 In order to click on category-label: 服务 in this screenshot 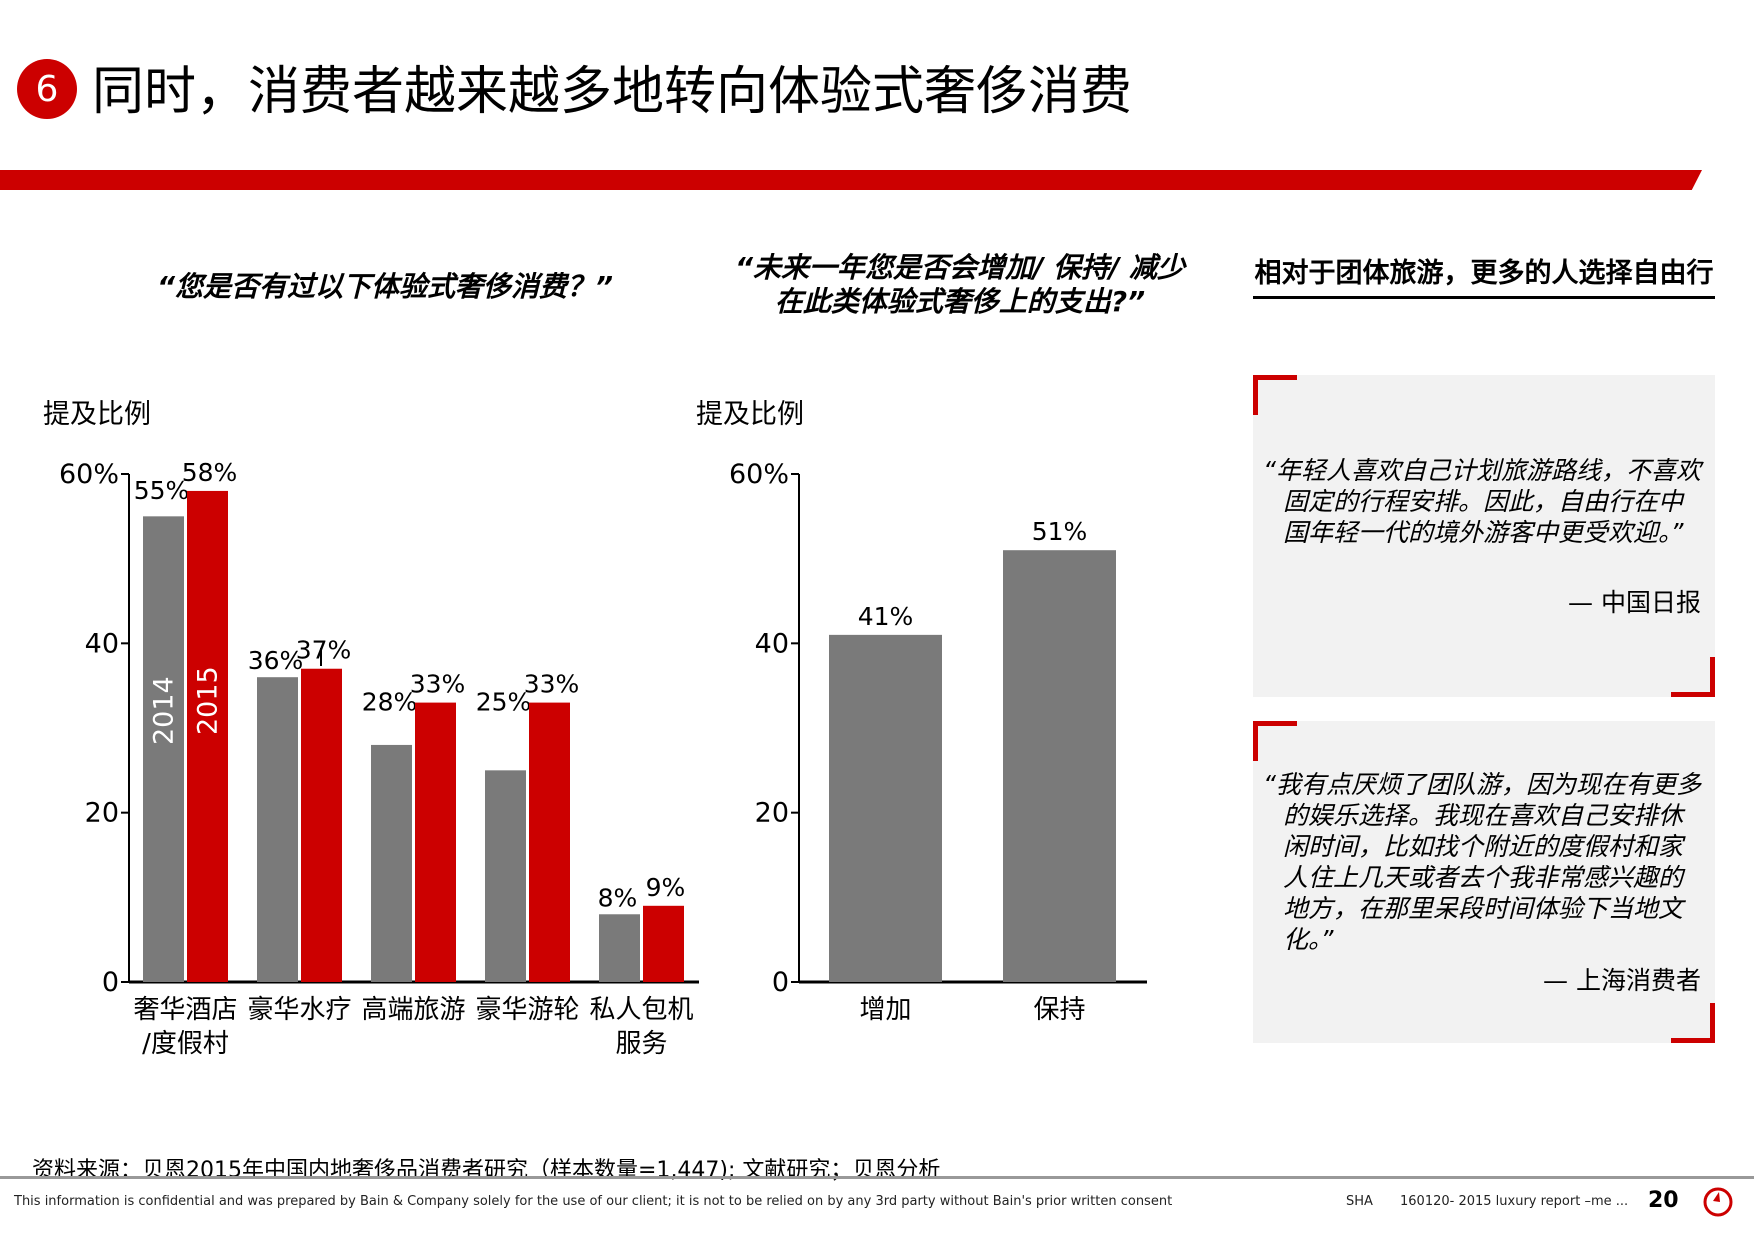, I will do `click(641, 1044)`.